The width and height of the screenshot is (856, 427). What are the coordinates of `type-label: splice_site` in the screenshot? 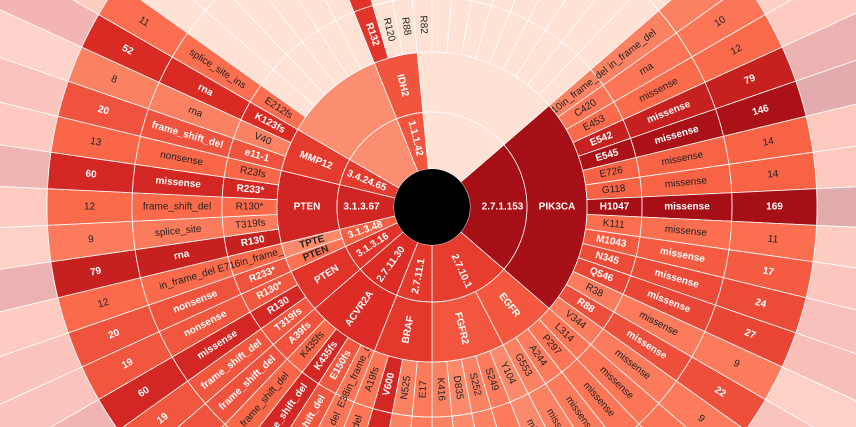 It's located at (178, 231).